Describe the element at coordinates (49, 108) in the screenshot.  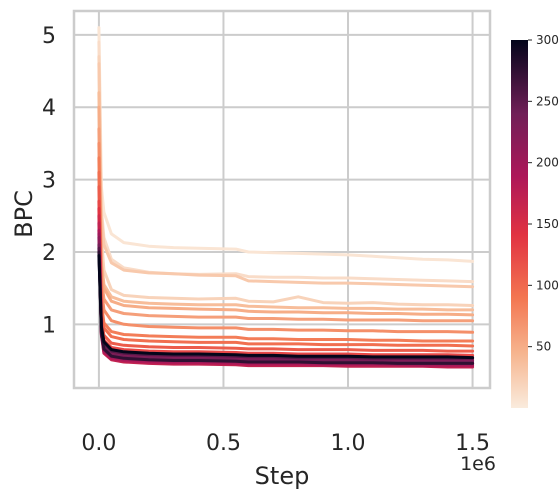
I see `y-tick-label: 4` at that location.